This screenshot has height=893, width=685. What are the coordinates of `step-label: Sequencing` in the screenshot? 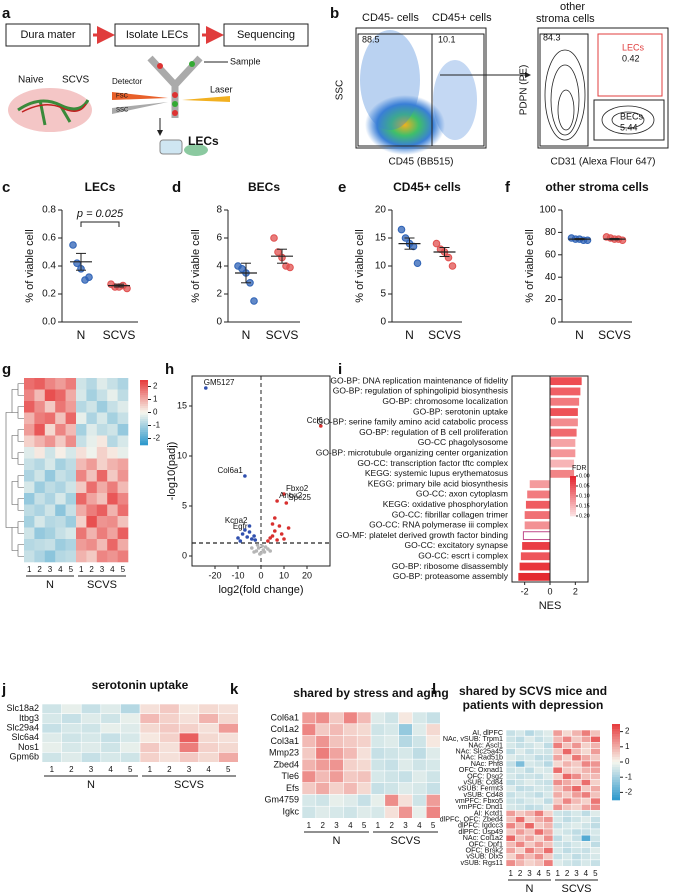 It's located at (266, 35).